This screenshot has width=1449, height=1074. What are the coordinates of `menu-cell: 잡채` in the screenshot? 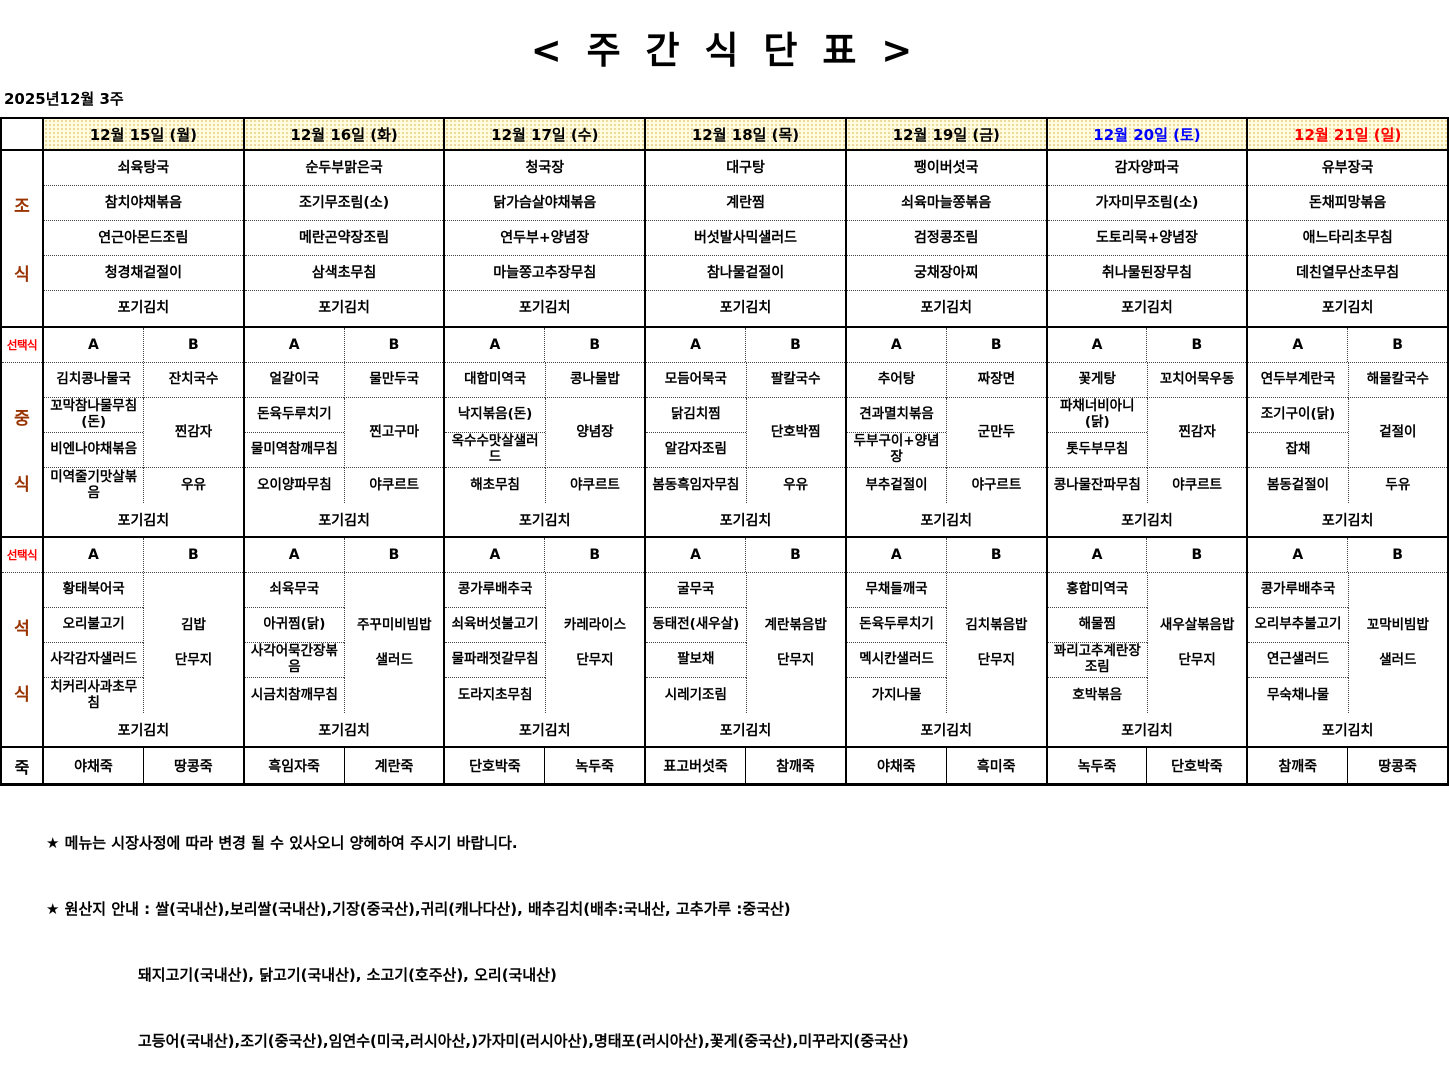 It's located at (1298, 450).